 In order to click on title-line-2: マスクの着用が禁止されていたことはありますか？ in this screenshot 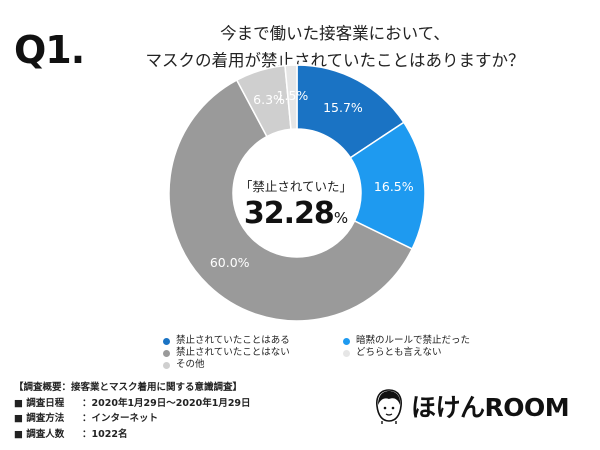, I will do `click(335, 60)`.